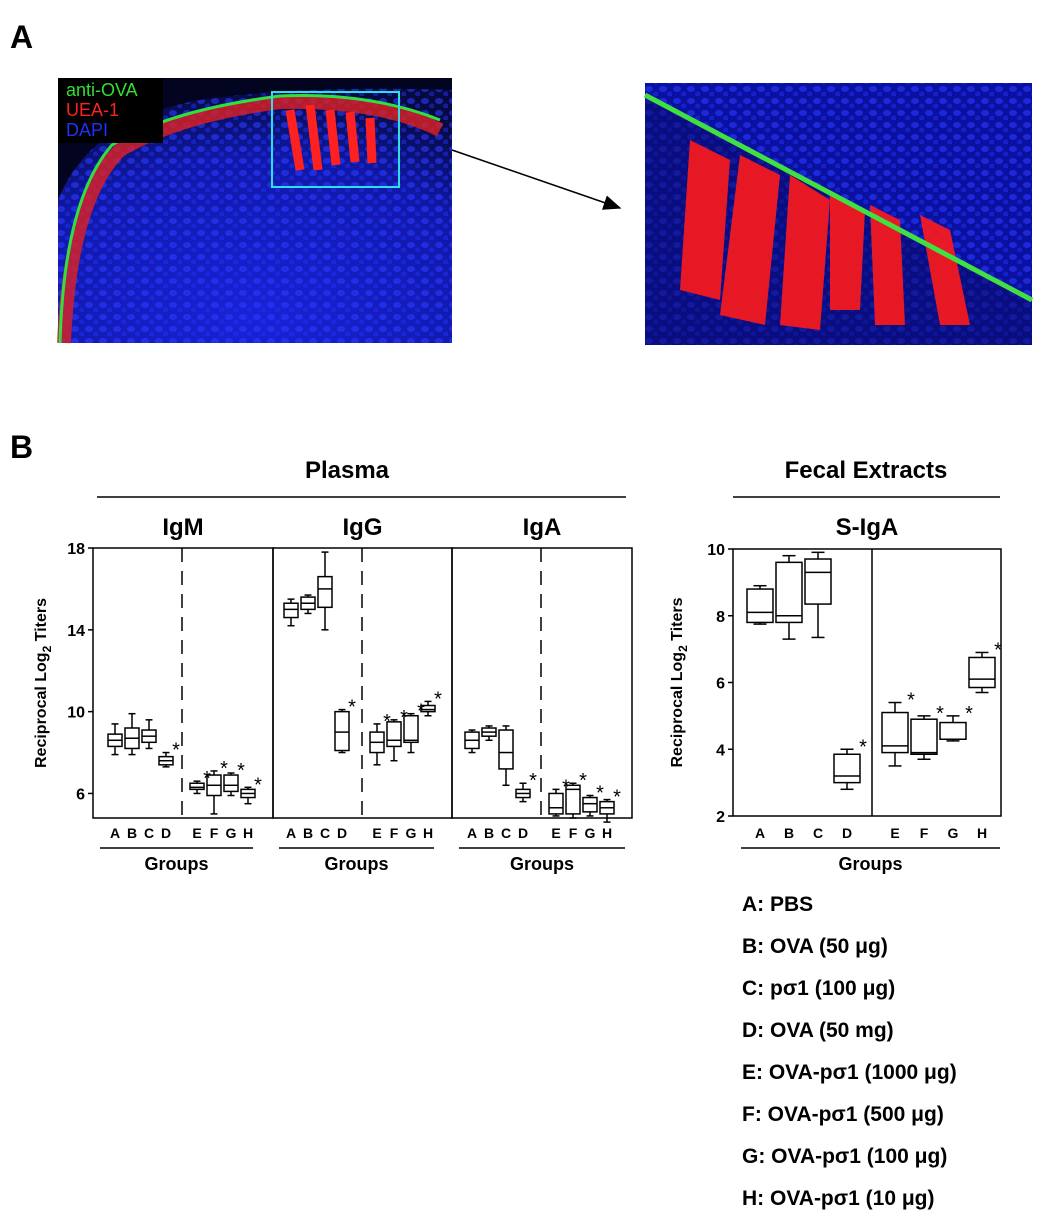 The width and height of the screenshot is (1050, 1232). I want to click on legend-item: DAPI, so click(87, 130).